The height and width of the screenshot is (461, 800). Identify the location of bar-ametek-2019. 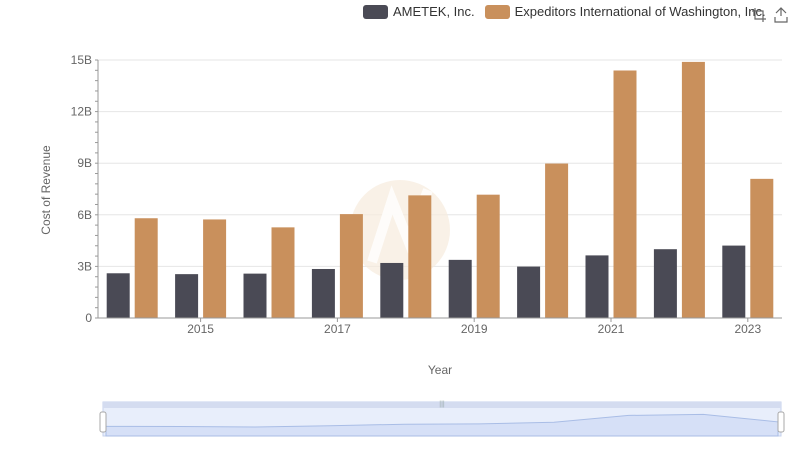
(460, 288).